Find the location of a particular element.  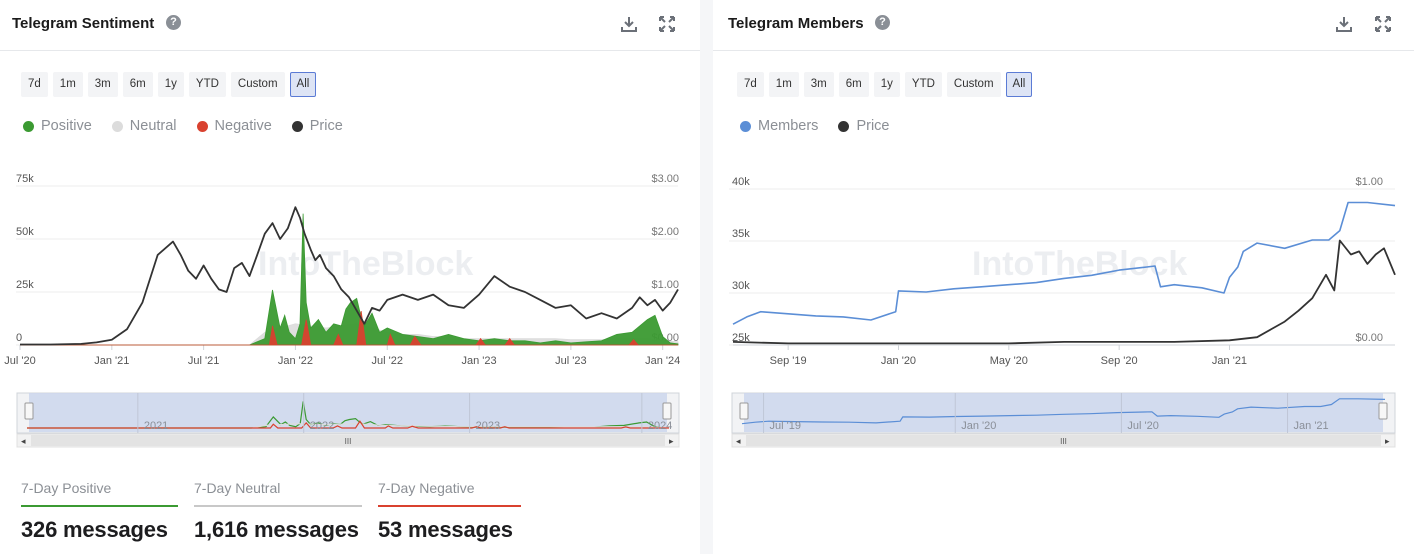

stat-value: 53 messages is located at coordinates (445, 529).